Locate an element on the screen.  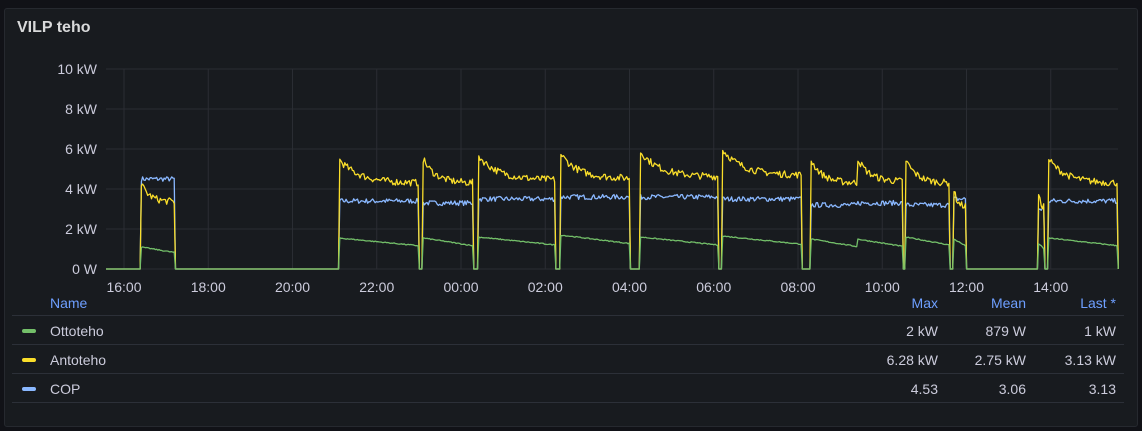
legend-header-name: Name is located at coordinates (69, 303).